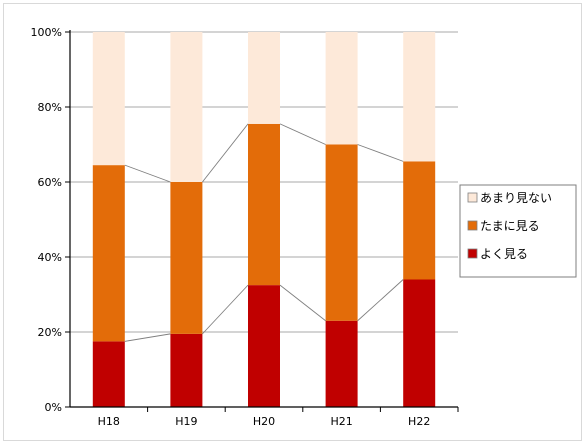 The height and width of the screenshot is (448, 585). I want to click on legend-label: よく見る, so click(504, 254).